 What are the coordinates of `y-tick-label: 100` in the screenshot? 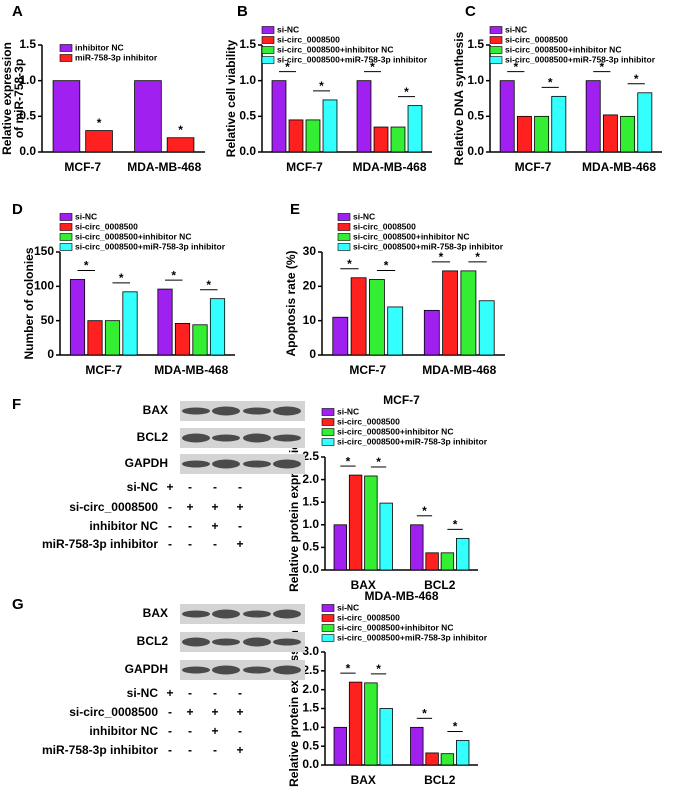 It's located at (44, 286).